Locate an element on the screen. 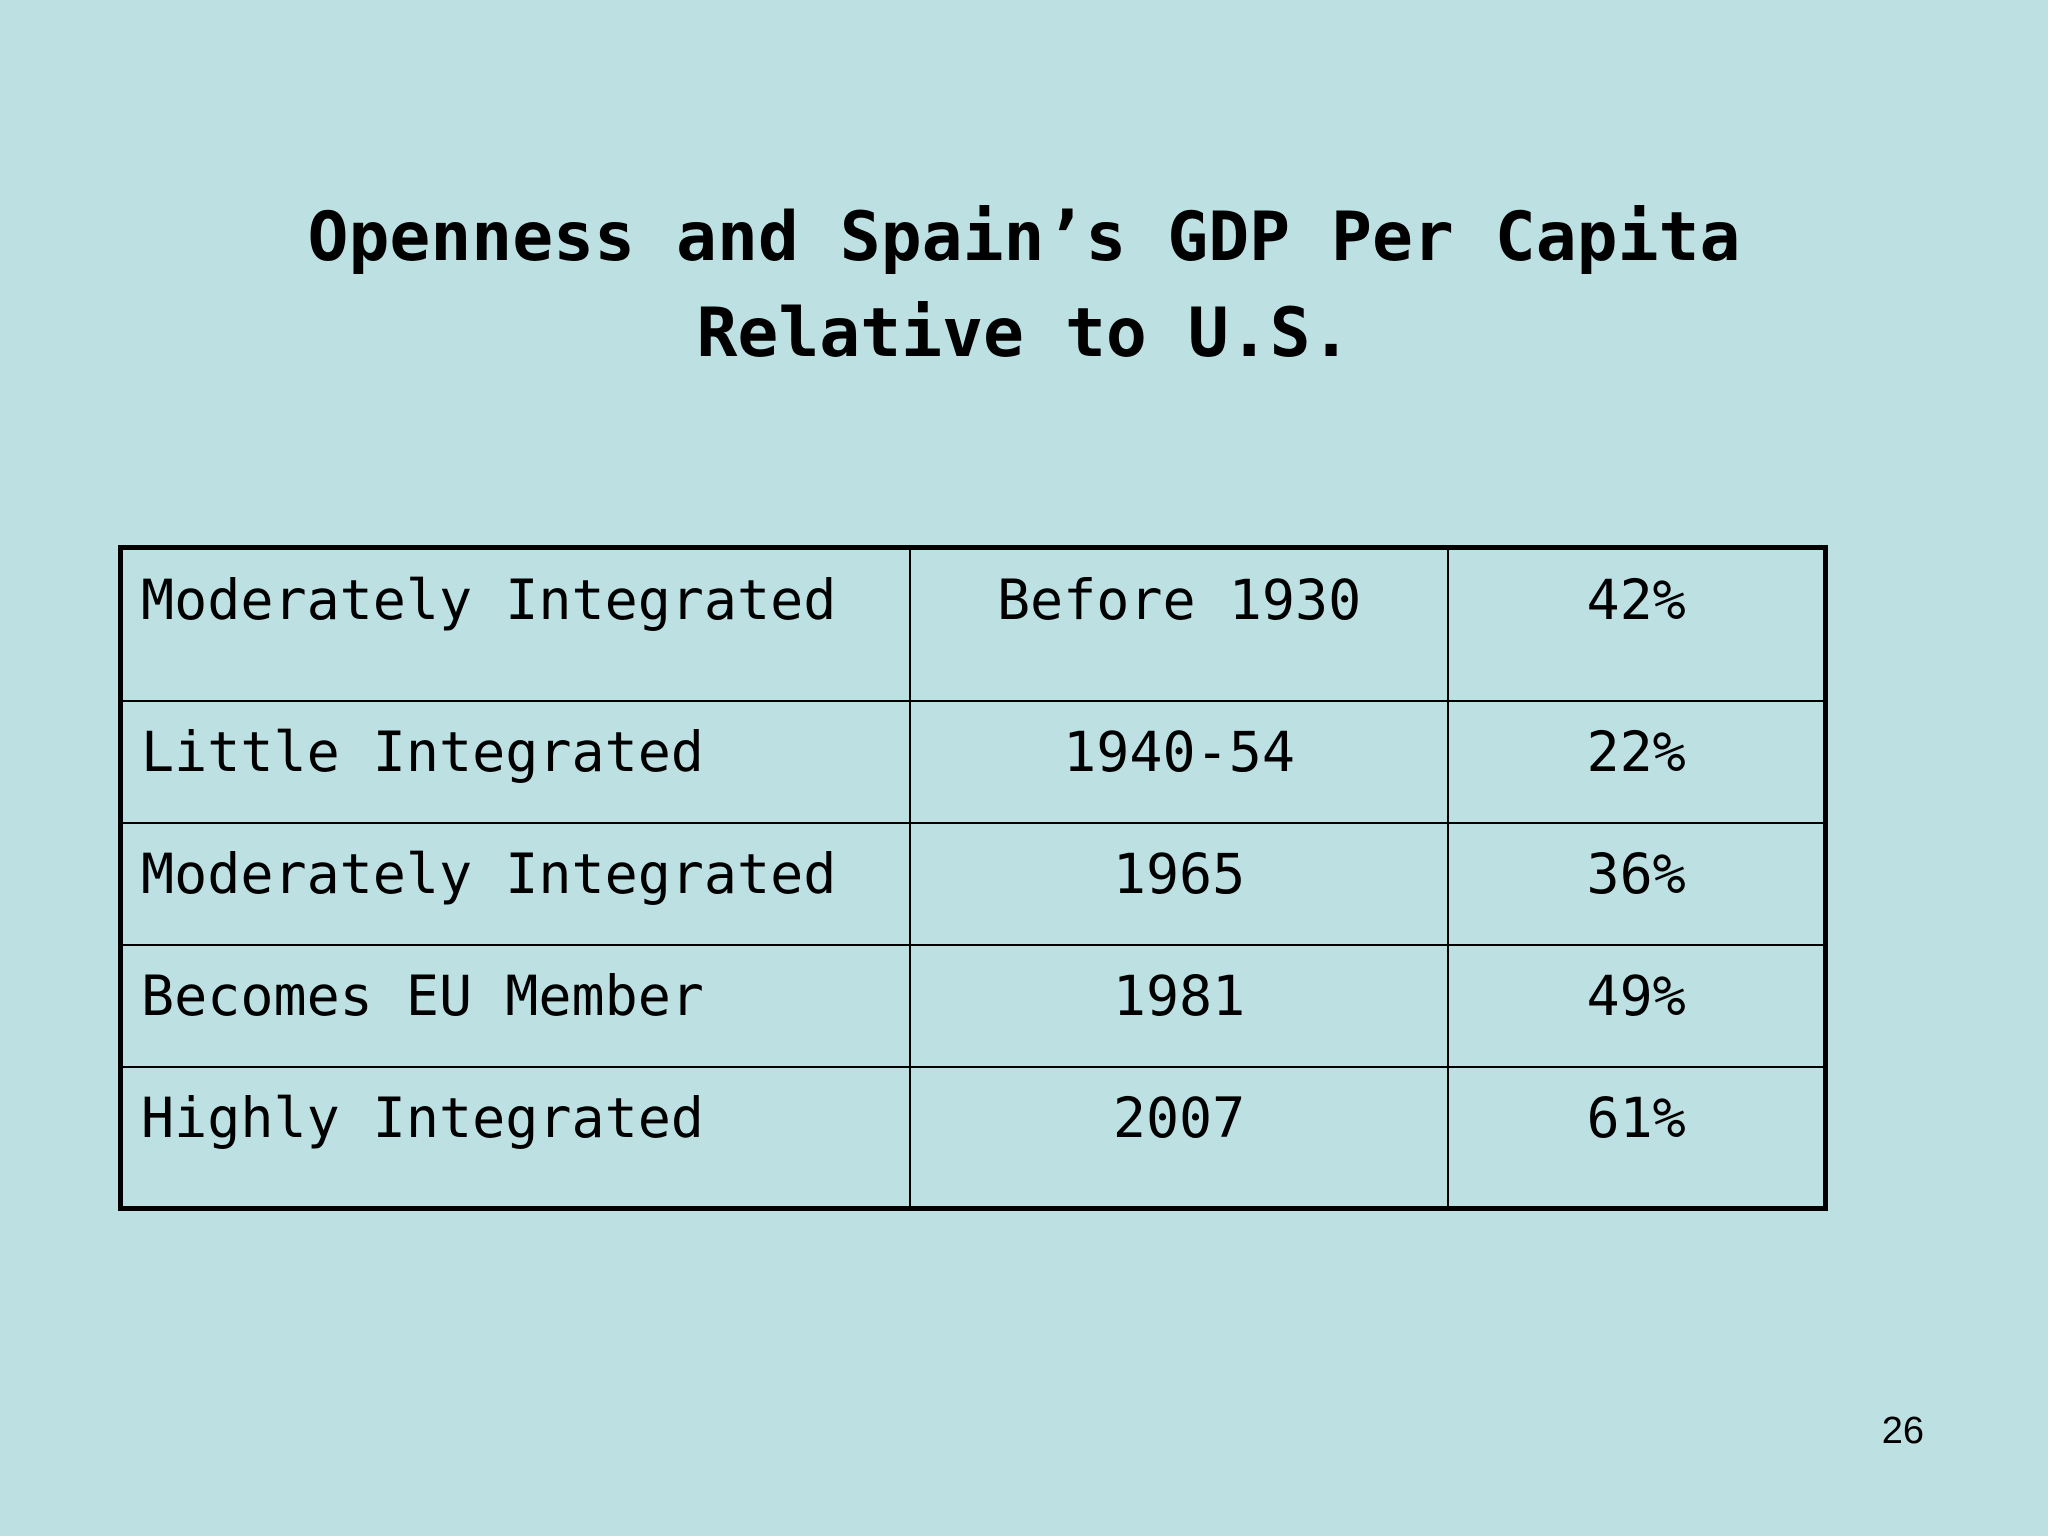 The image size is (2048, 1536). table-row: Moderately Integrated Before 1930 42% is located at coordinates (973, 624).